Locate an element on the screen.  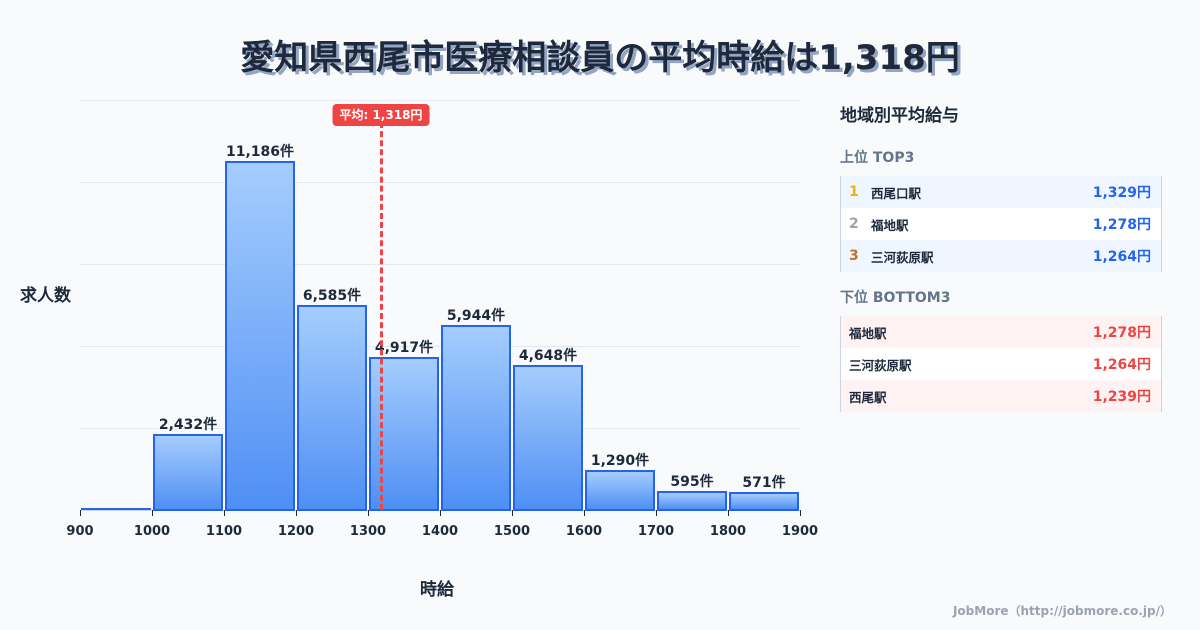
list-item: 西尾駅 1,239円 is located at coordinates (1001, 396).